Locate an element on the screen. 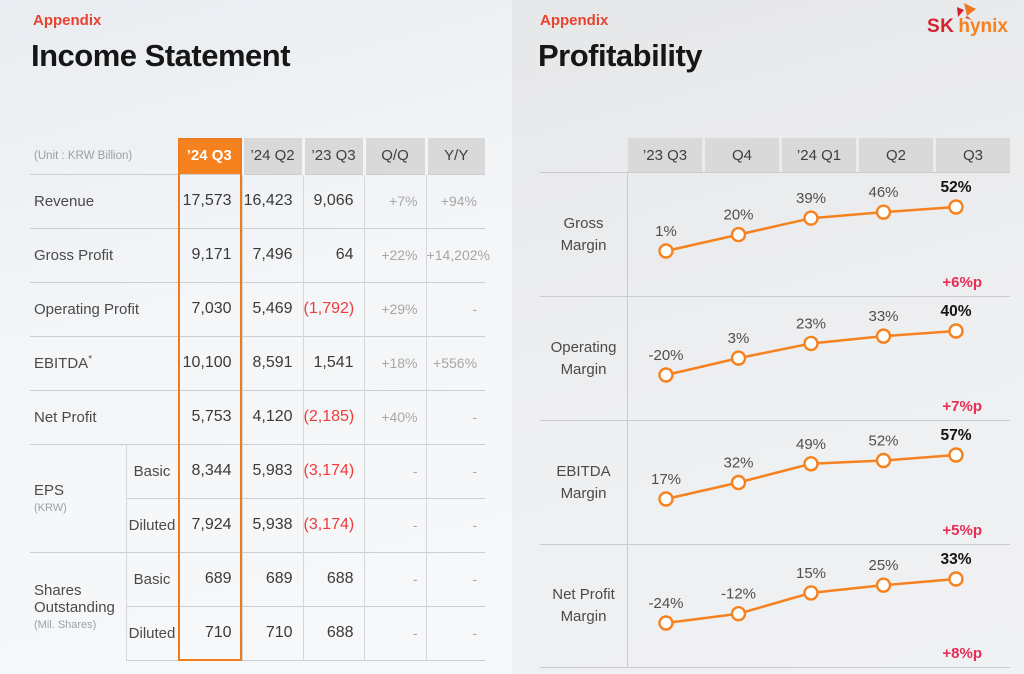 The image size is (1024, 674). logo-hynix-text: hynix is located at coordinates (983, 26).